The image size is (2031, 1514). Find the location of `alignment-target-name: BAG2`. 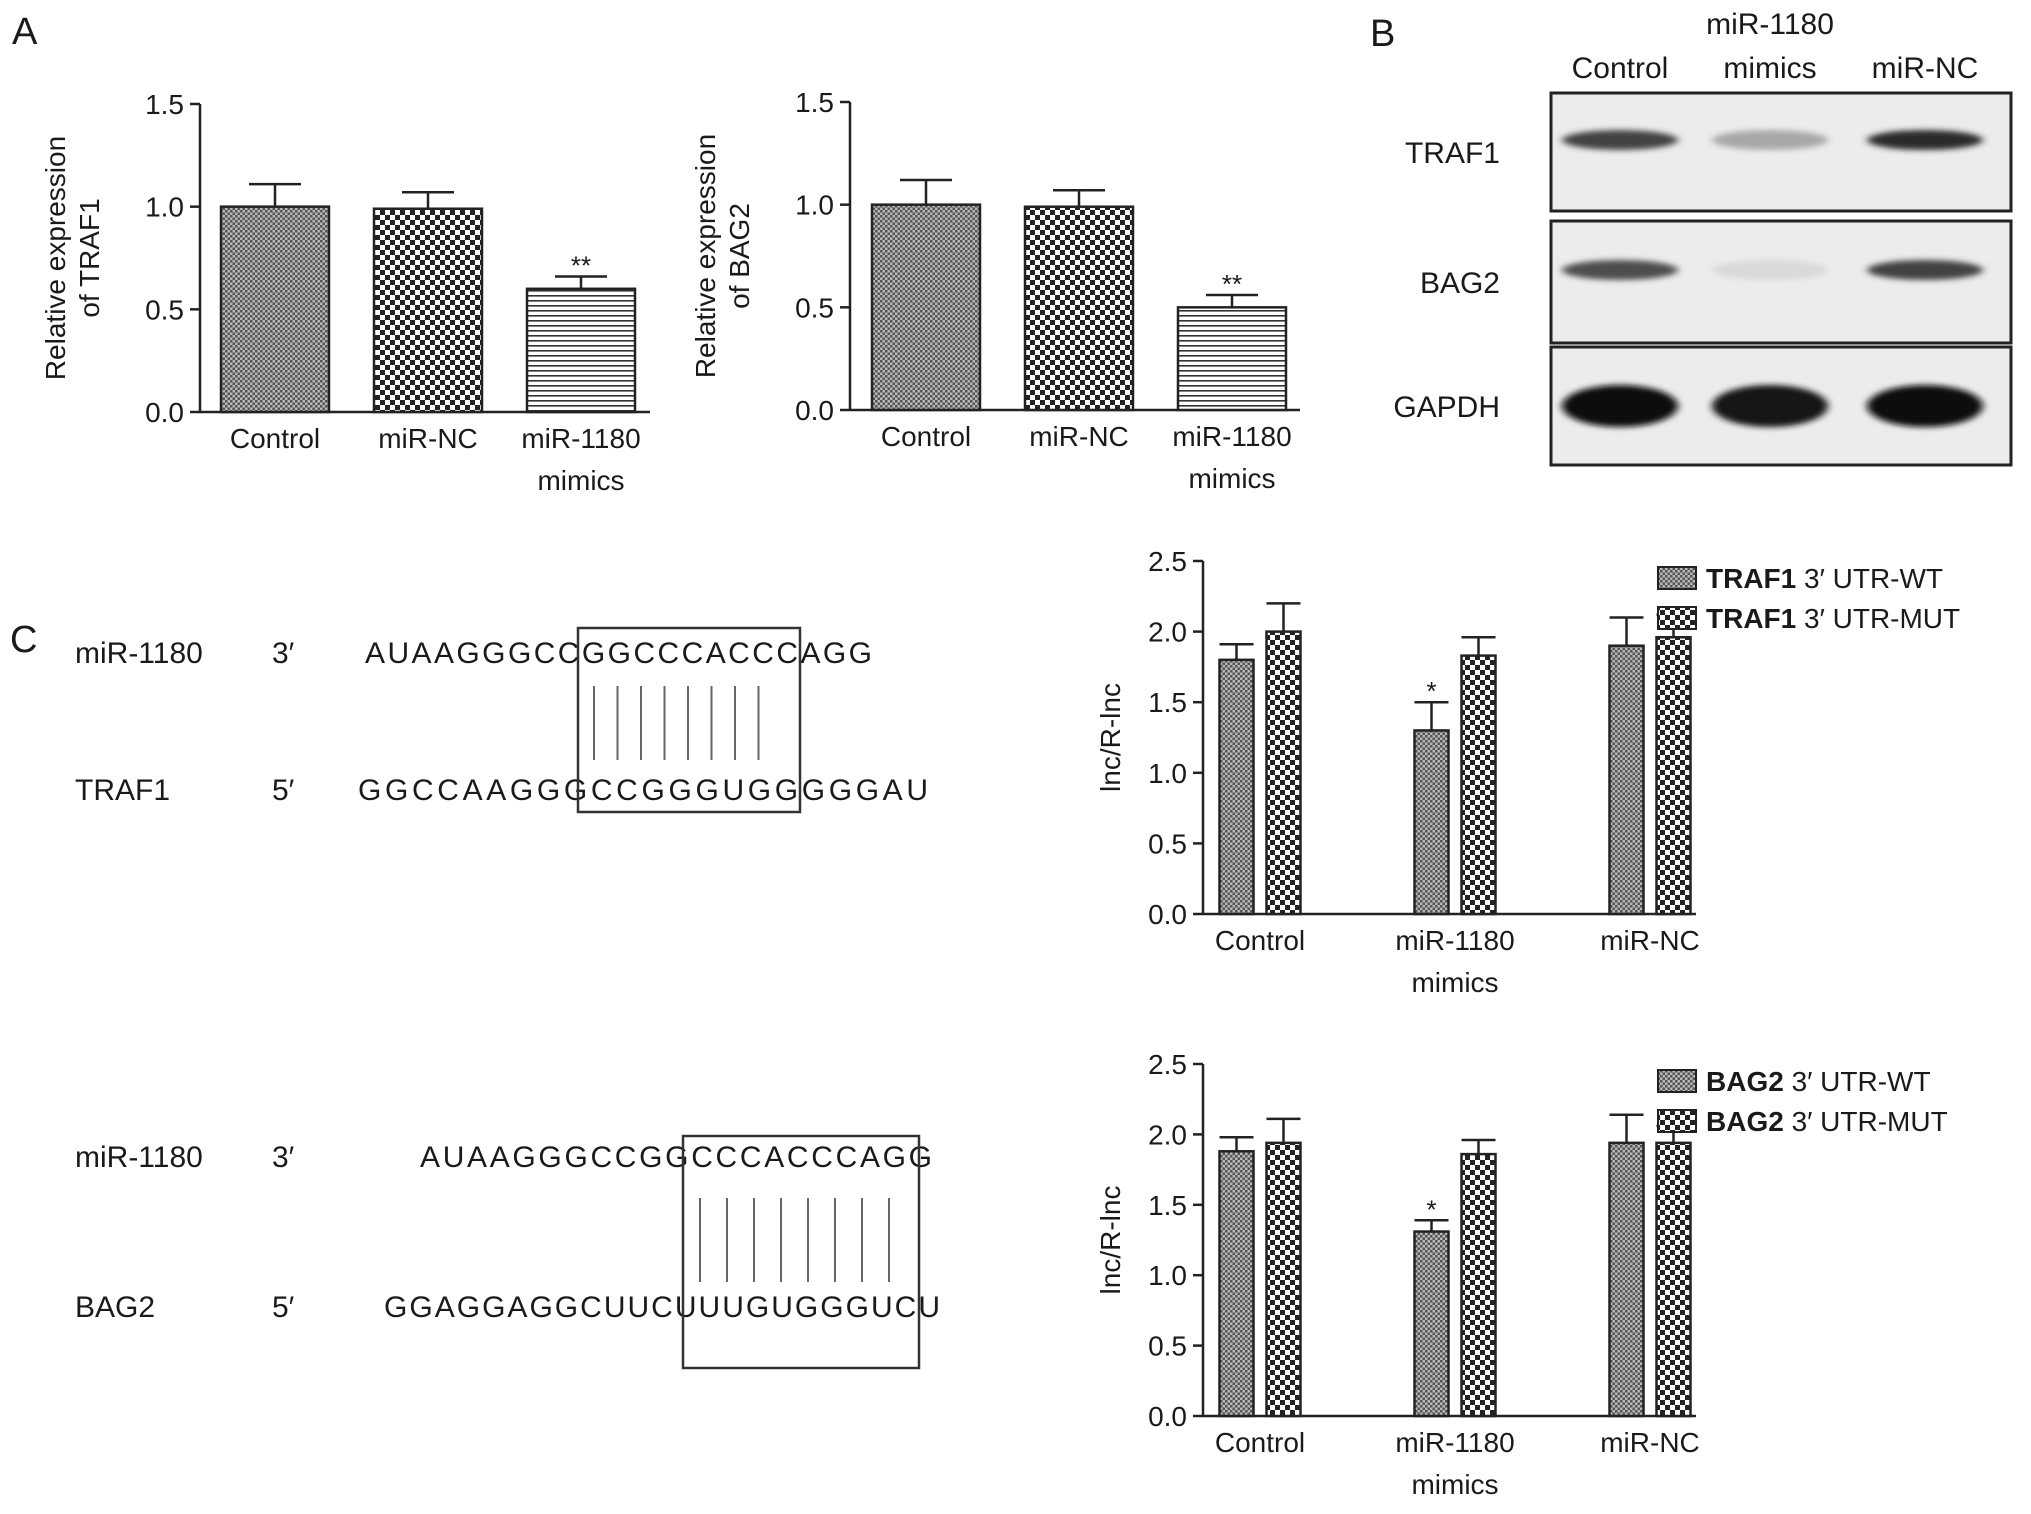

alignment-target-name: BAG2 is located at coordinates (115, 1307).